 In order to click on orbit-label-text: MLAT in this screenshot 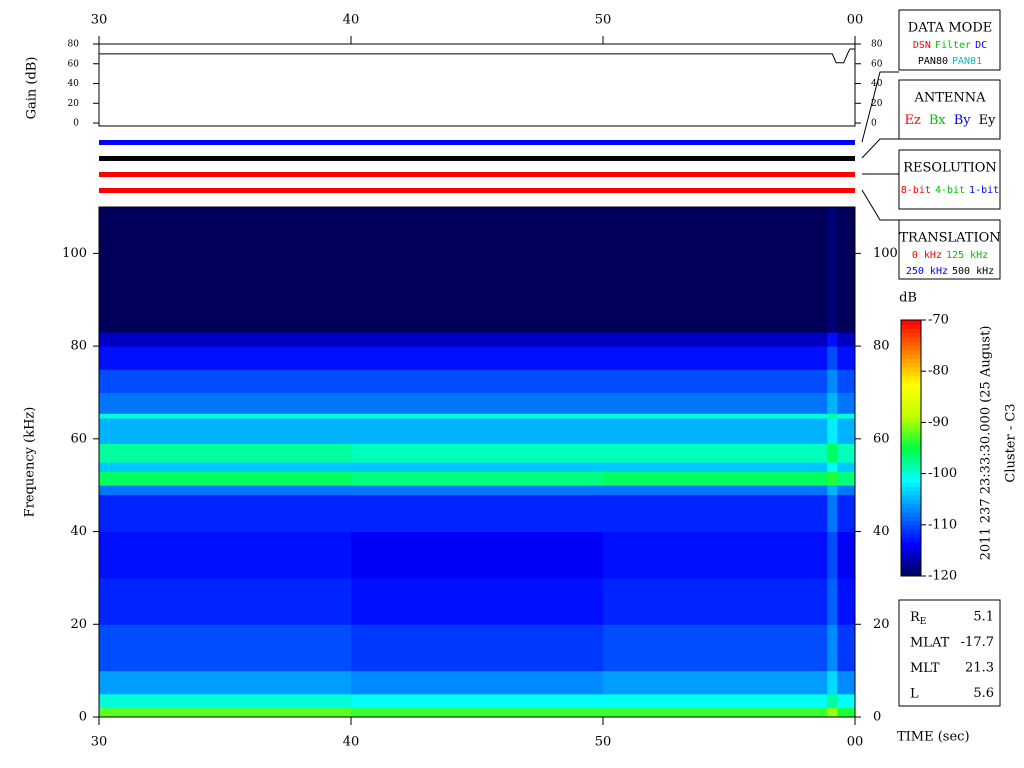, I will do `click(930, 642)`.